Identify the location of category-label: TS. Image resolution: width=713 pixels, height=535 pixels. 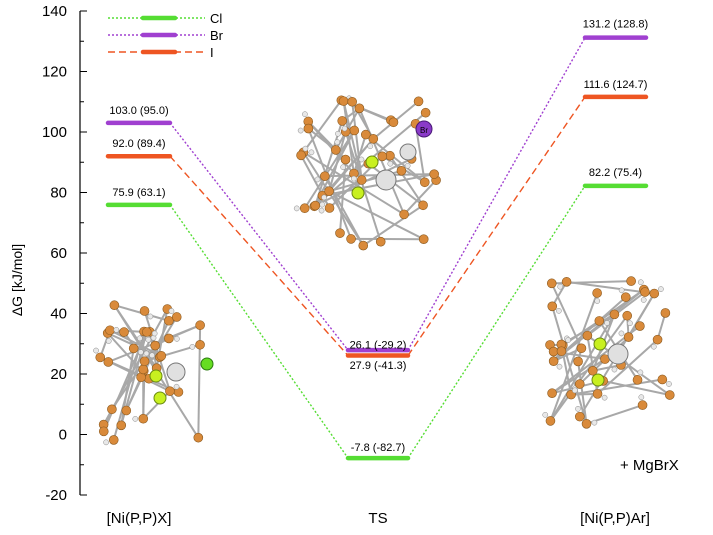
(377, 518).